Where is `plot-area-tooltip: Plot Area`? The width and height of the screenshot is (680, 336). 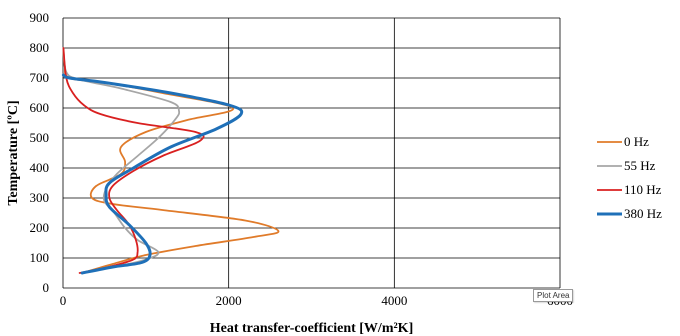 plot-area-tooltip: Plot Area is located at coordinates (553, 295).